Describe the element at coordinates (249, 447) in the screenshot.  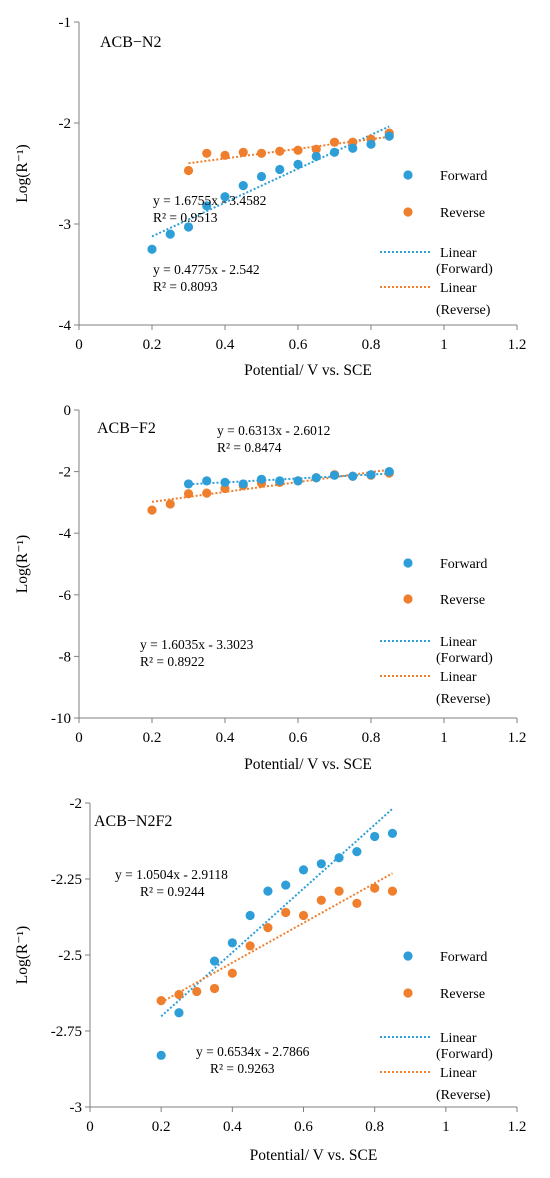
I see `trendline-r2: R² = 0.8474` at that location.